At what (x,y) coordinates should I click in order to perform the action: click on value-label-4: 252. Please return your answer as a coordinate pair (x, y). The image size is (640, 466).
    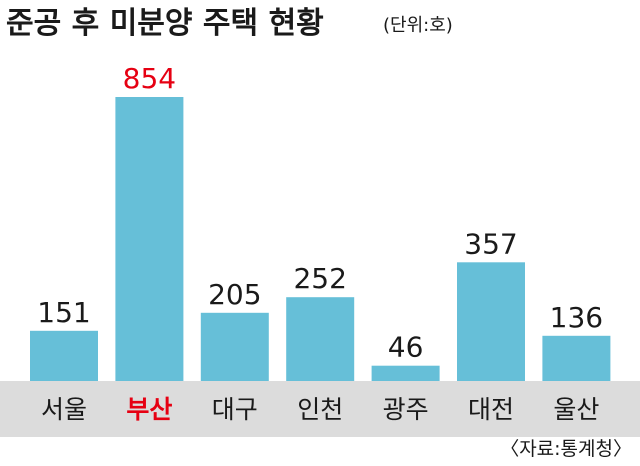
    Looking at the image, I should click on (319, 278).